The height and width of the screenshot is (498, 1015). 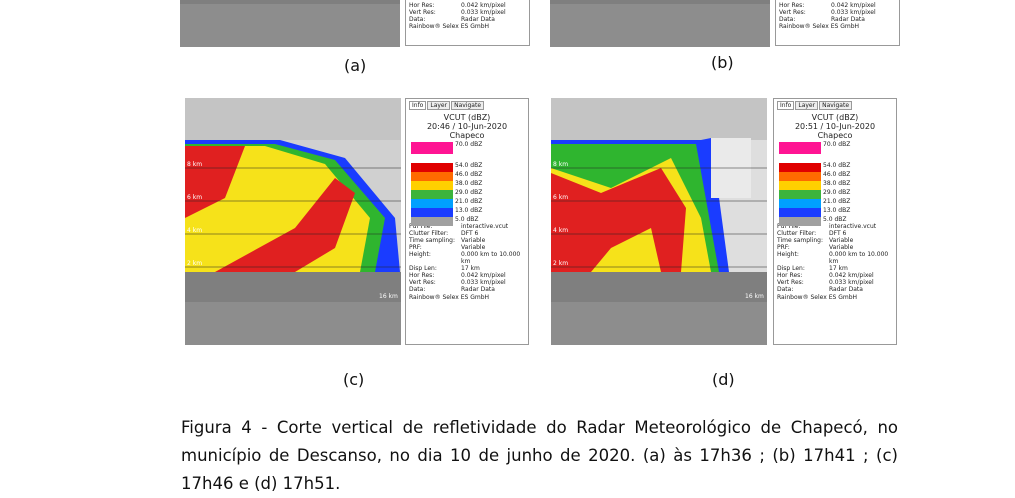 I want to click on info-row: Time sampling: Variable, so click(x=467, y=240).